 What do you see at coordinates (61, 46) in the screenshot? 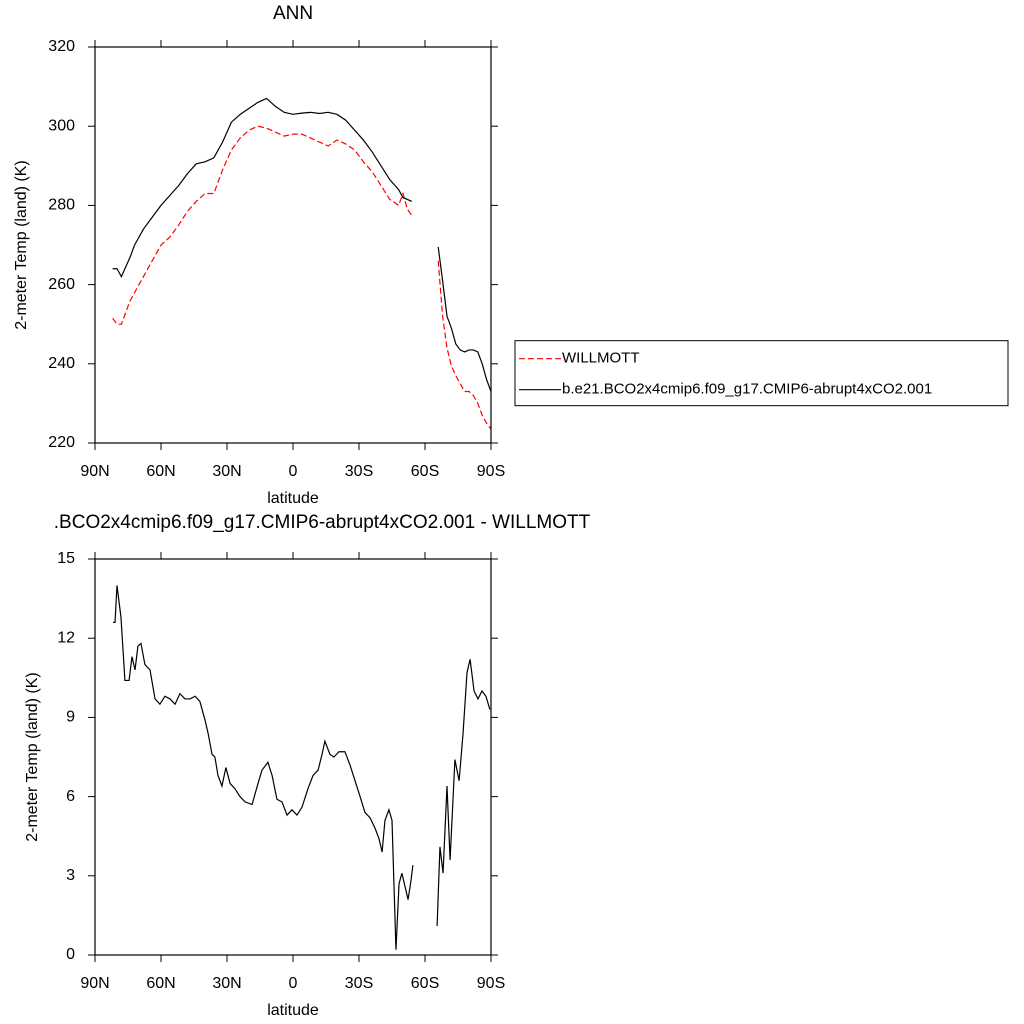
I see `y-tick-label: 320` at bounding box center [61, 46].